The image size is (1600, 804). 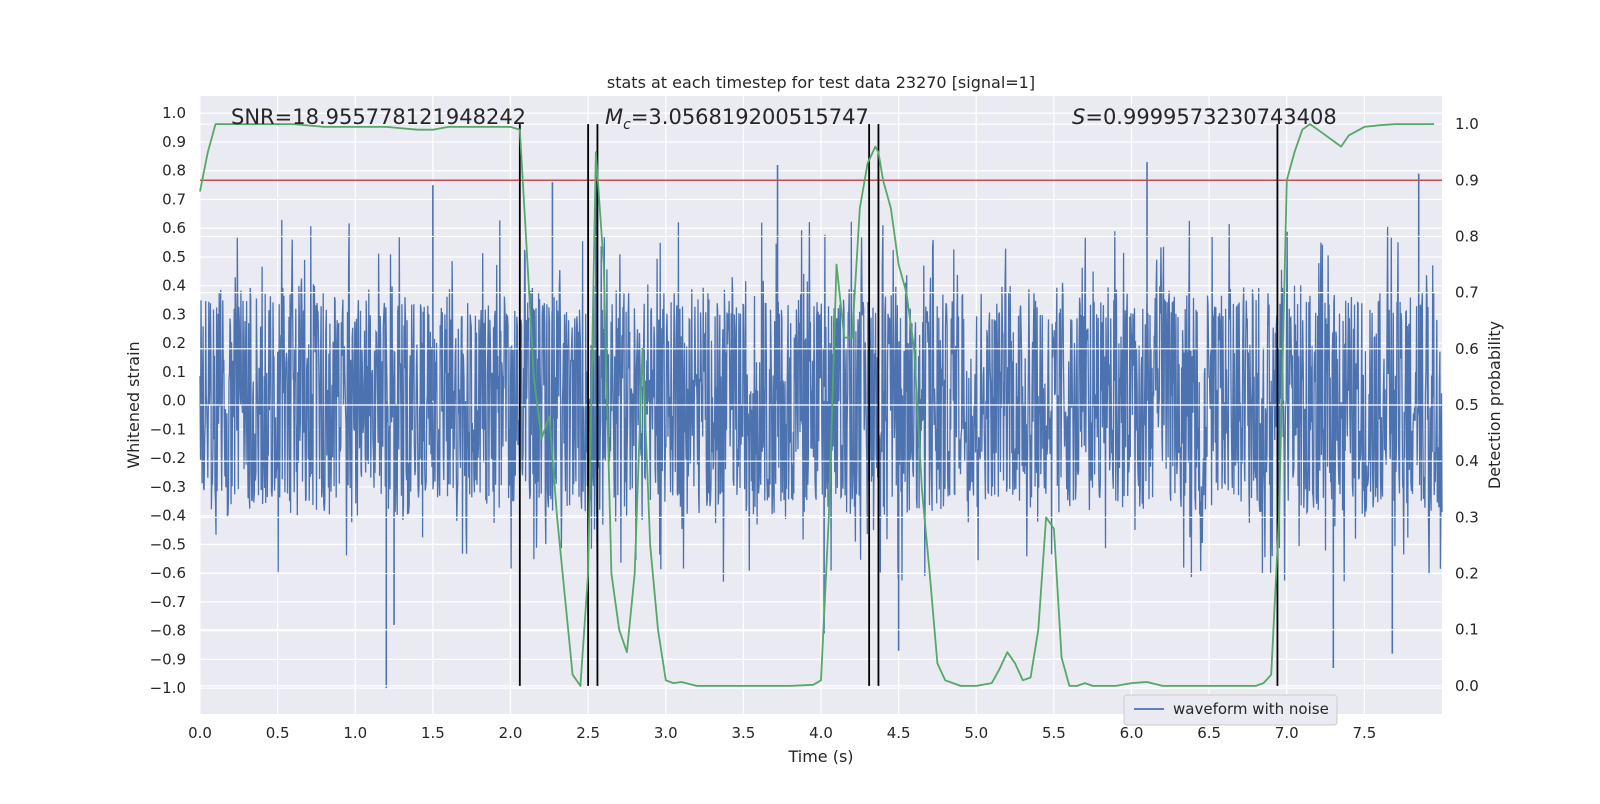 What do you see at coordinates (174, 314) in the screenshot?
I see `y-left-tick-label: 0.3` at bounding box center [174, 314].